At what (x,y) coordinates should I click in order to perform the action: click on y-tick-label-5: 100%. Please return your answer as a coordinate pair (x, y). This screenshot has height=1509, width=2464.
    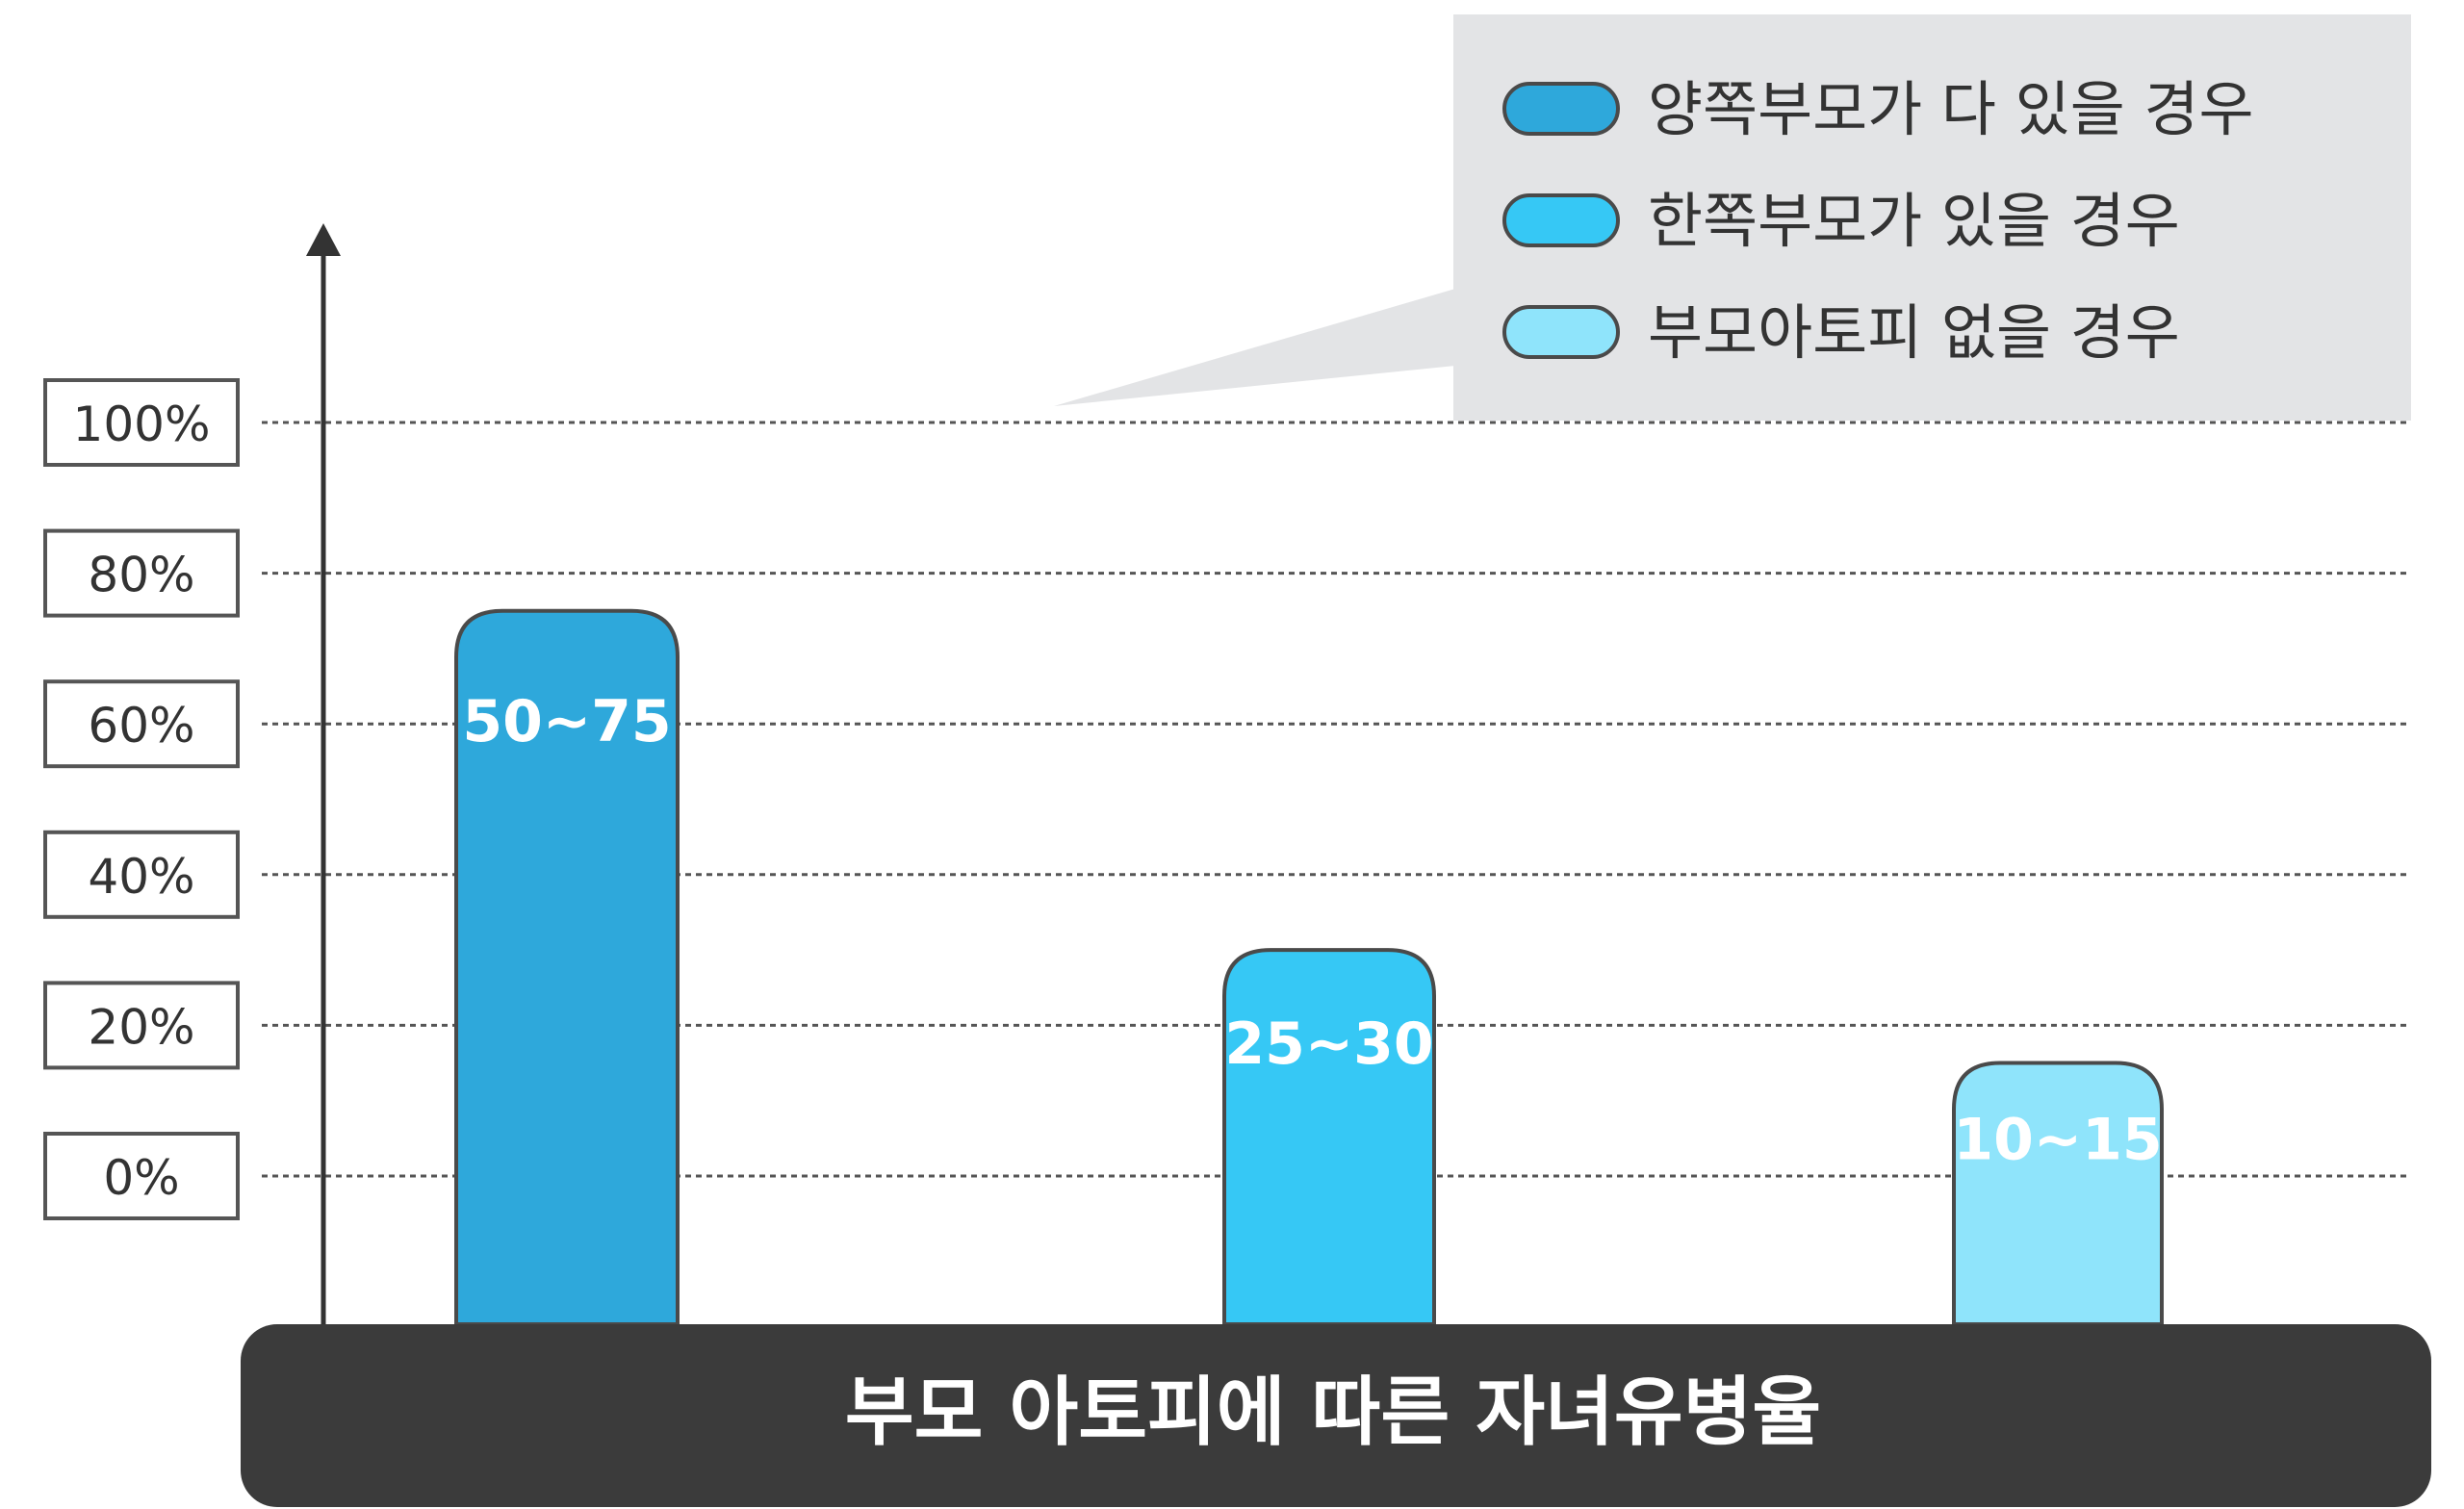
    Looking at the image, I should click on (142, 424).